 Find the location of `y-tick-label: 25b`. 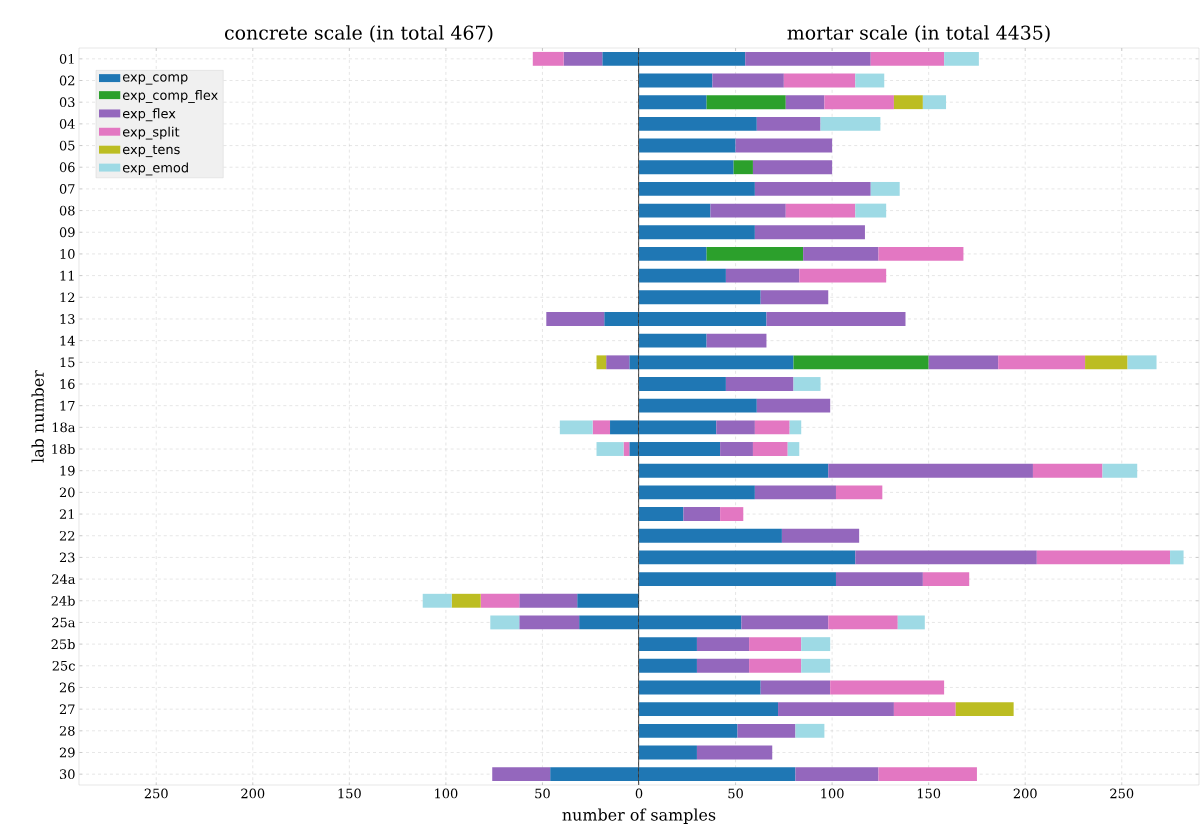

y-tick-label: 25b is located at coordinates (63, 644).